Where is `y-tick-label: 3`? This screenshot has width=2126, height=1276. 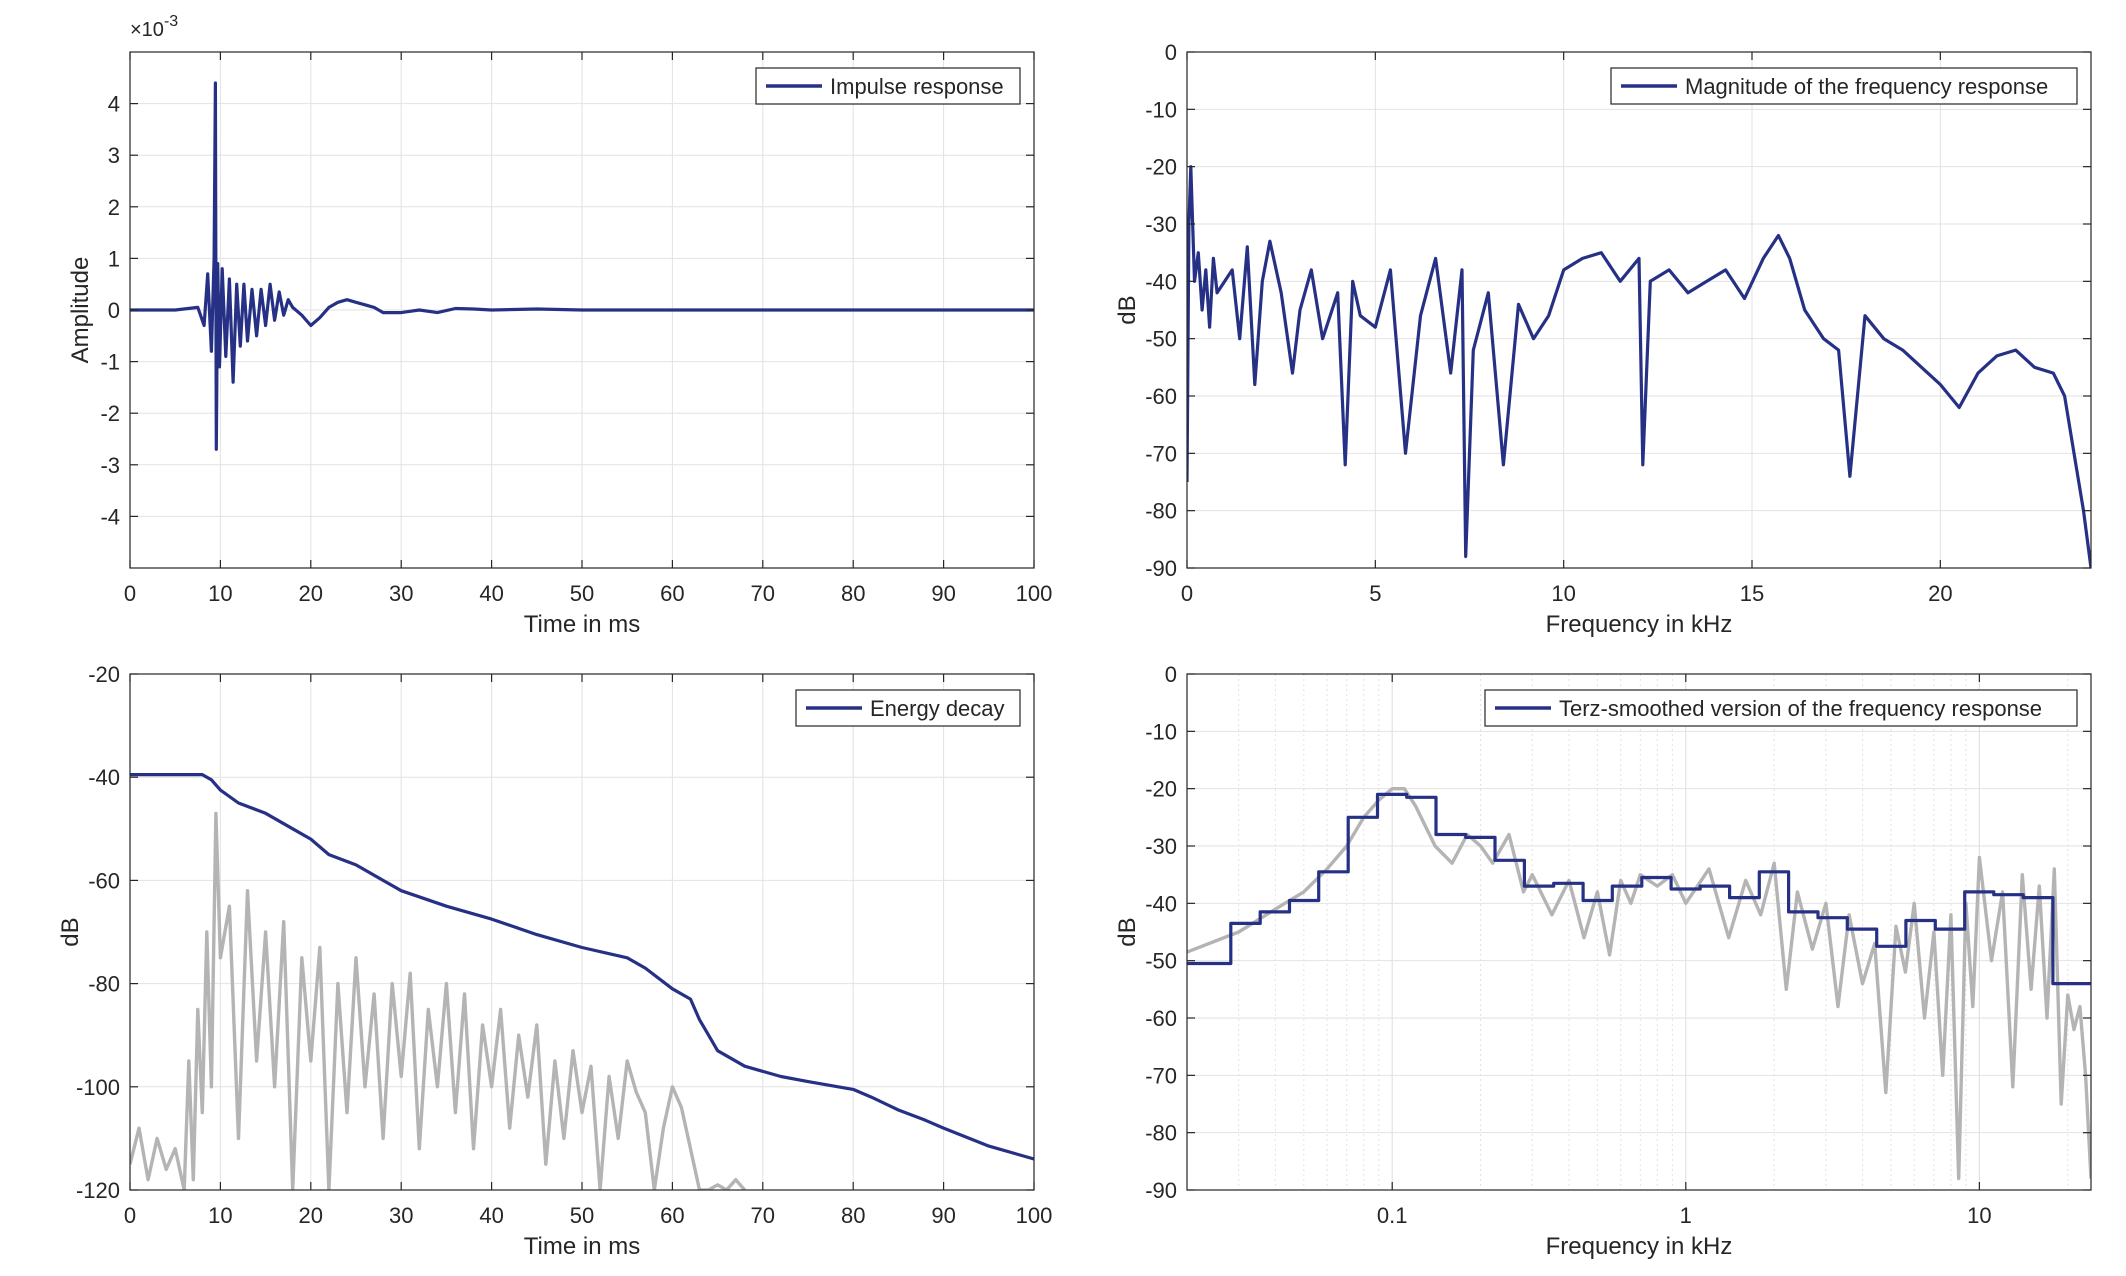
y-tick-label: 3 is located at coordinates (114, 155).